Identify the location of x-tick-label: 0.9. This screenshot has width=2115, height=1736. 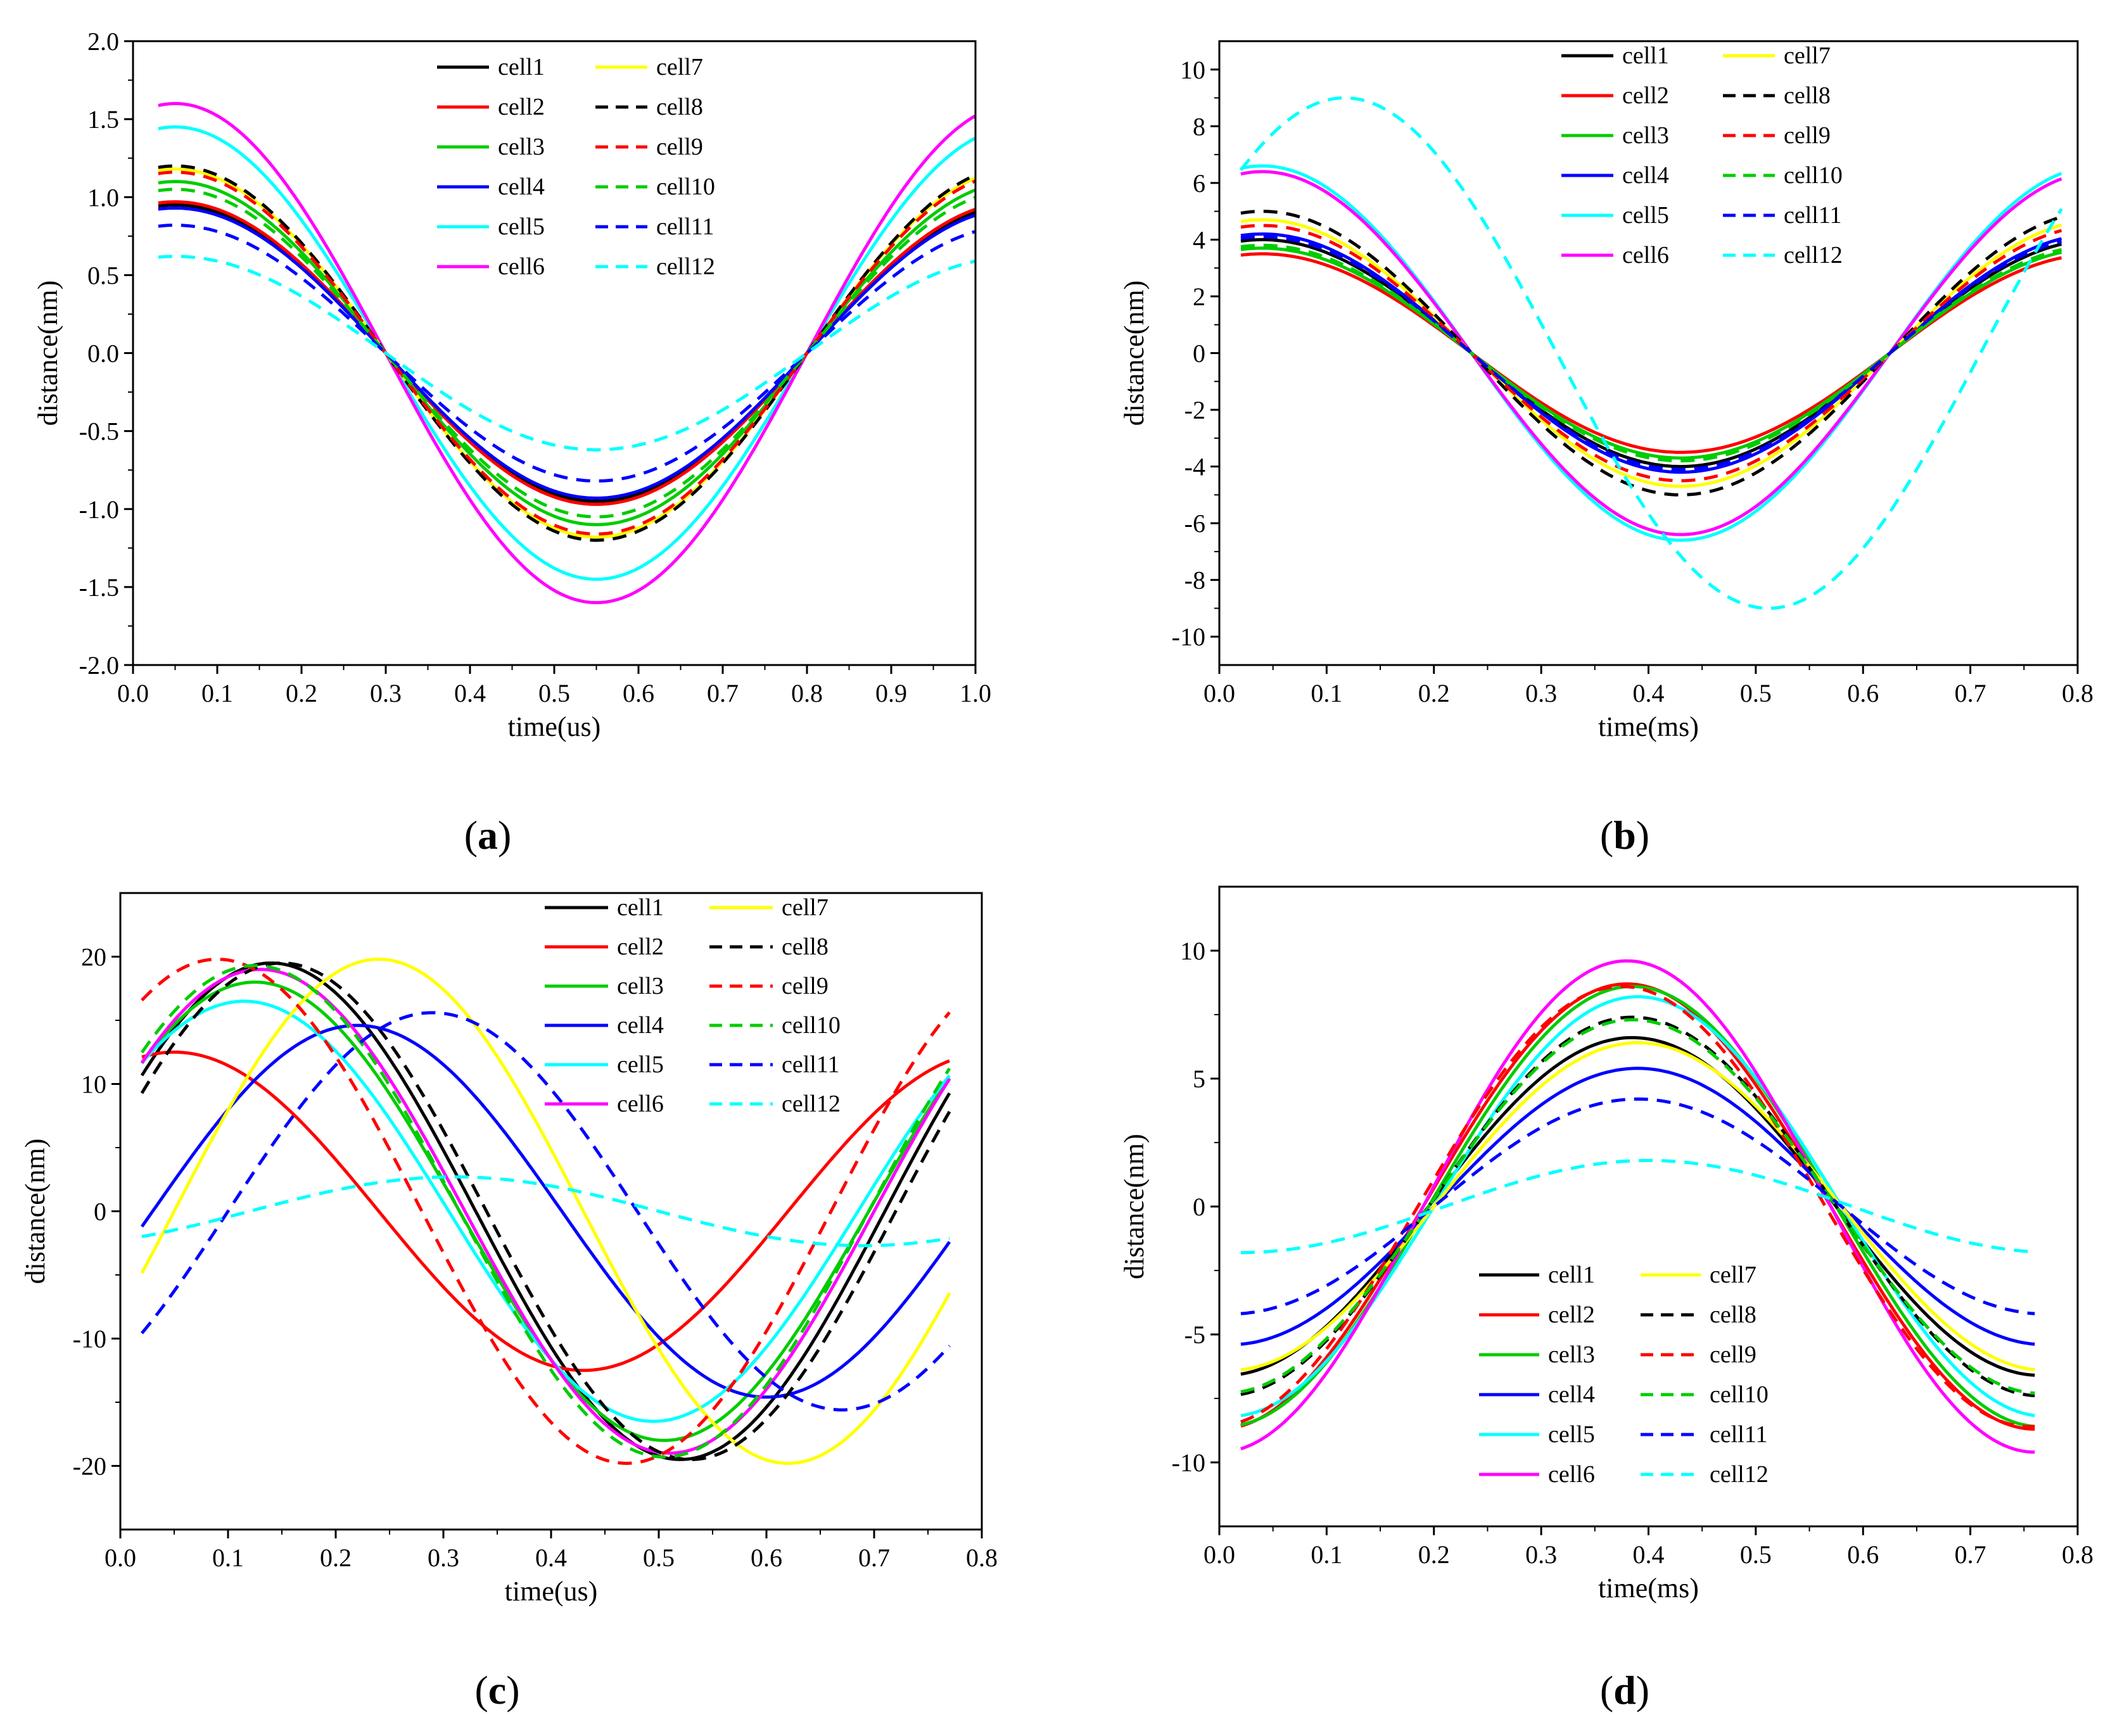
(891, 693).